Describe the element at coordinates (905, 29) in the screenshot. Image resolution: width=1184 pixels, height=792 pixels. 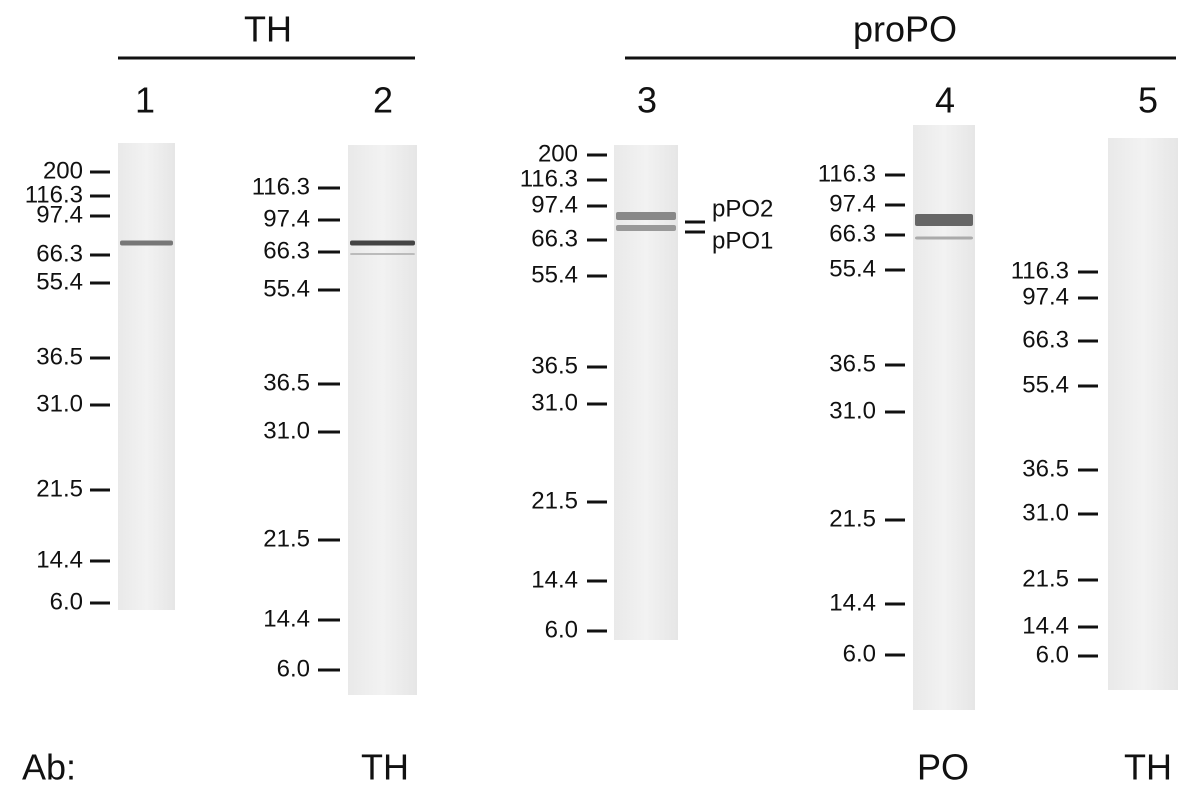
I see `group-label: proPO` at that location.